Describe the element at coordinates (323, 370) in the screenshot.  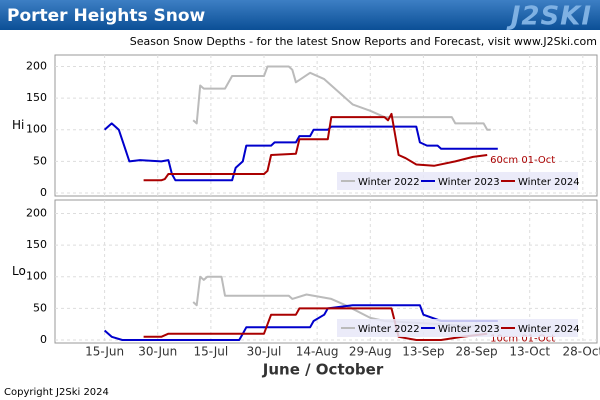
I see `x-axis-label: June / October` at that location.